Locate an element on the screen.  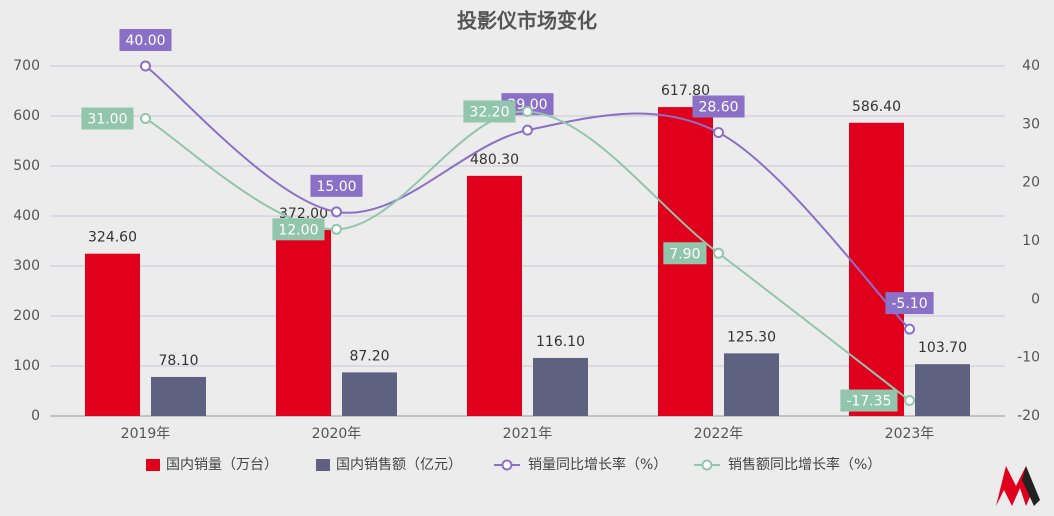
line-value-label: 7.90 is located at coordinates (684, 254).